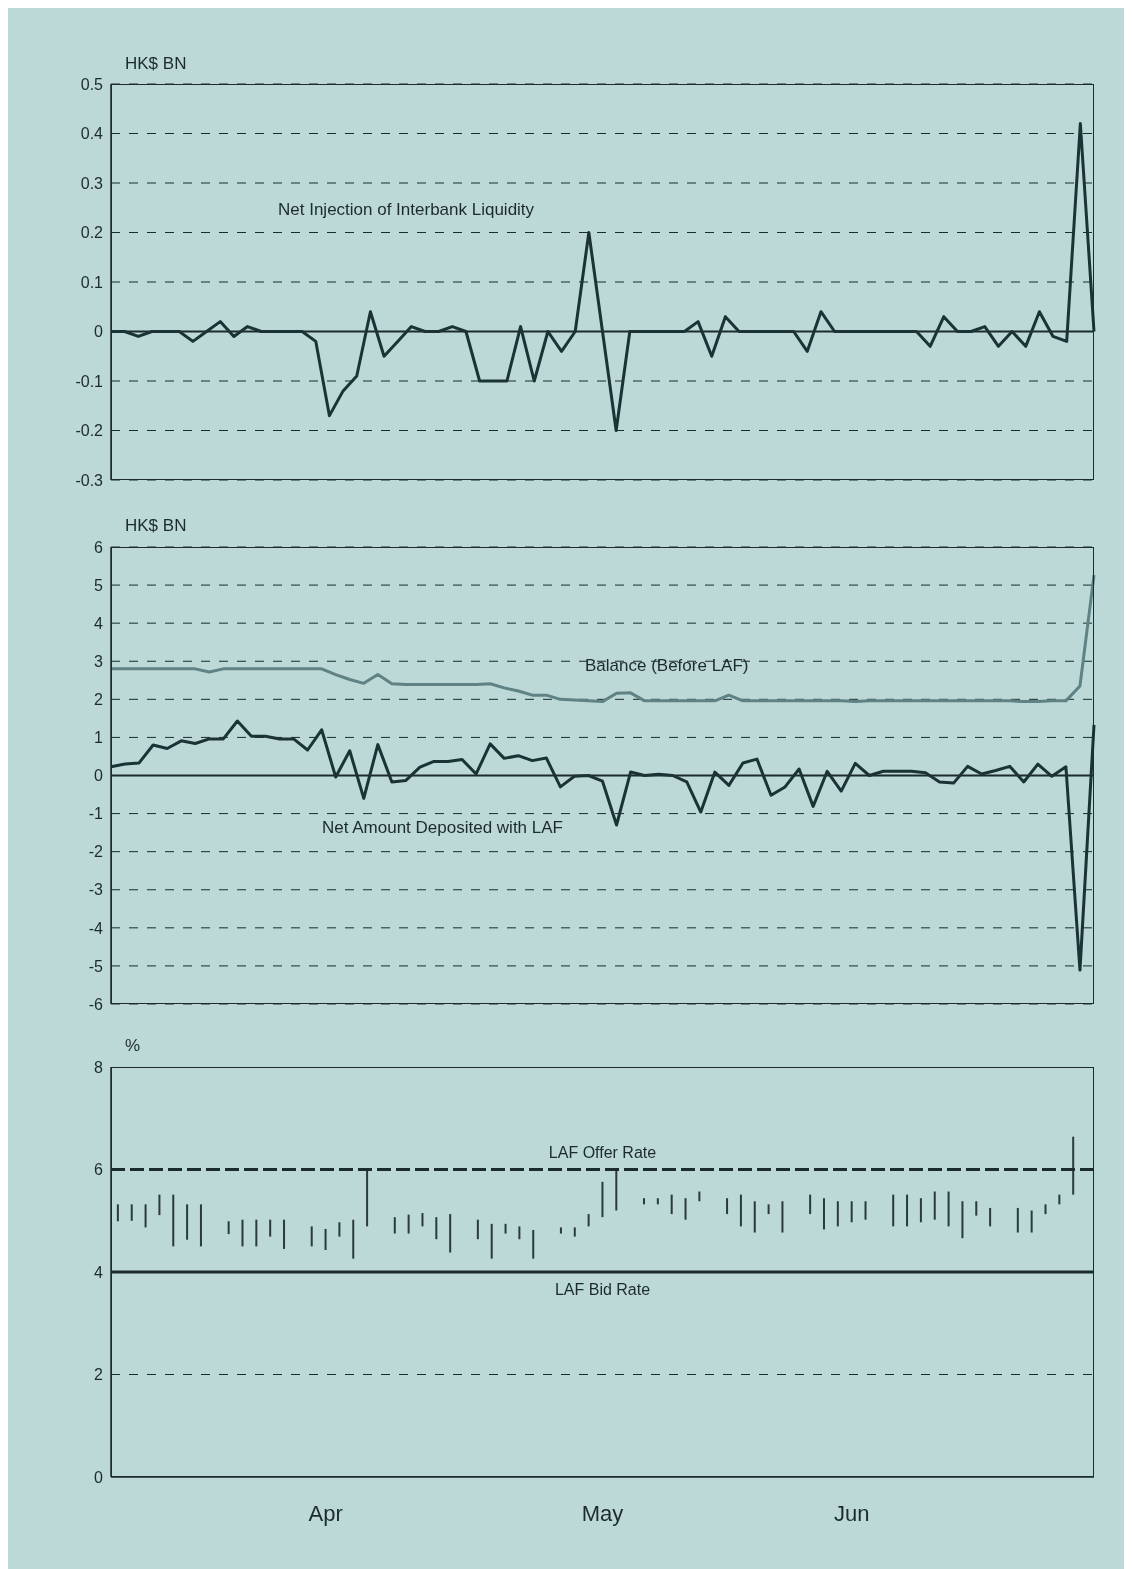 The height and width of the screenshot is (1569, 1132). What do you see at coordinates (96, 1004) in the screenshot?
I see `y-tick-label: -6` at bounding box center [96, 1004].